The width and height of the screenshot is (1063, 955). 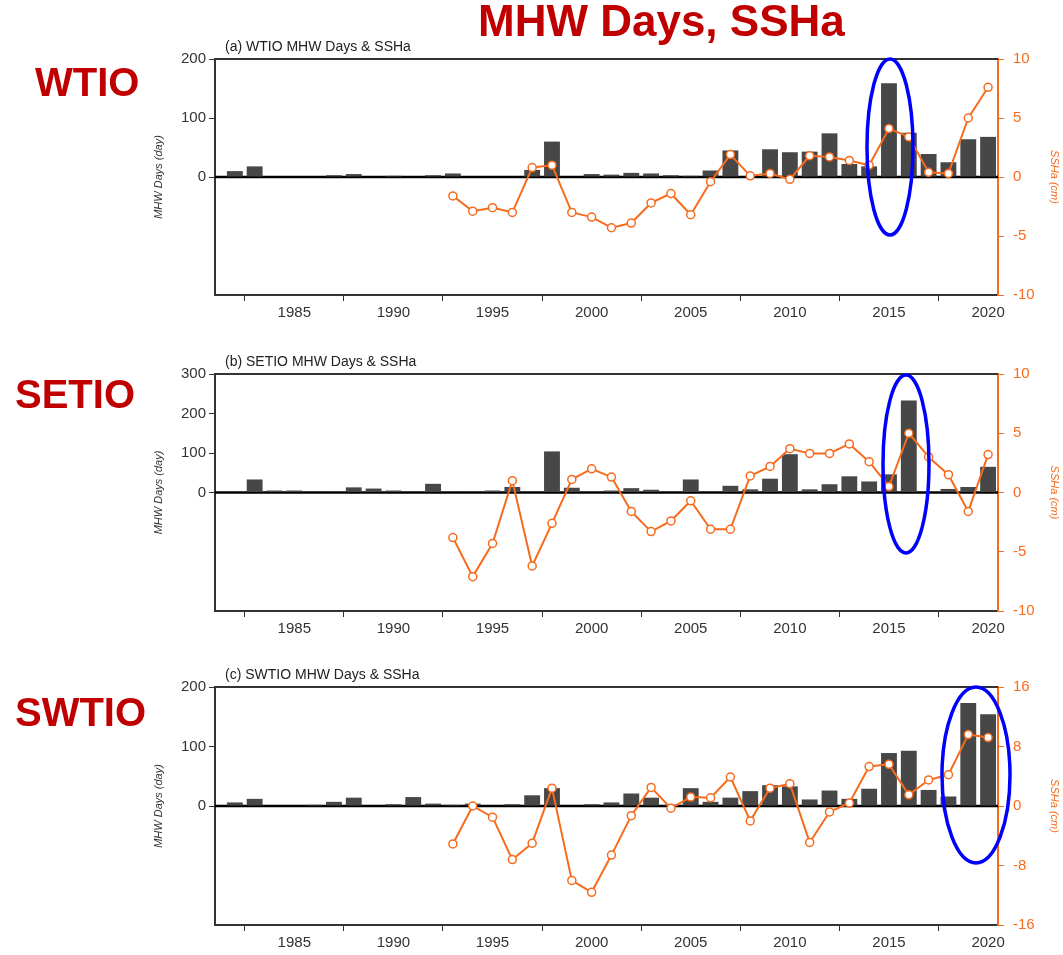 I want to click on y2-tick-label: -16, so click(x=1024, y=924).